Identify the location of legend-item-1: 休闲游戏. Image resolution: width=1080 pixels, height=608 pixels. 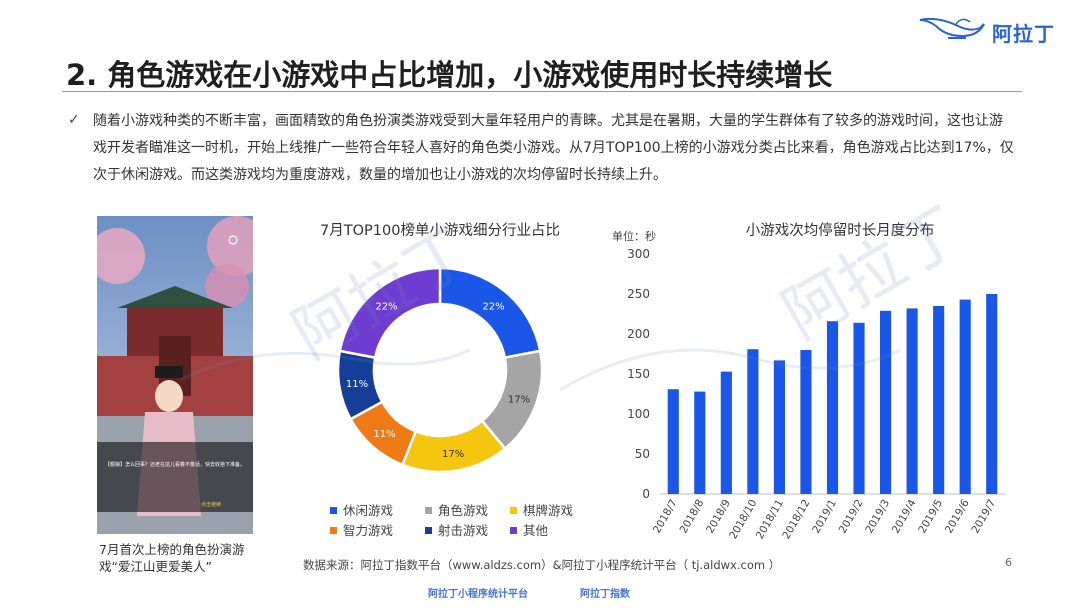
(361, 509).